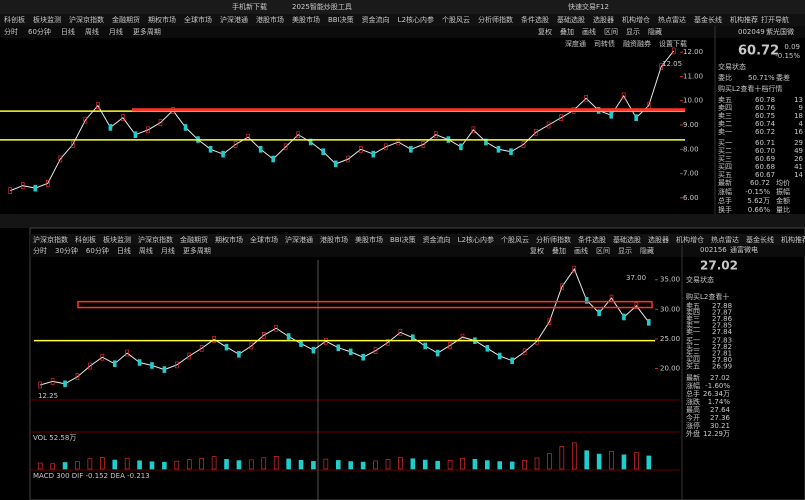 This screenshot has width=805, height=500. I want to click on book-label: 买五, so click(725, 175).